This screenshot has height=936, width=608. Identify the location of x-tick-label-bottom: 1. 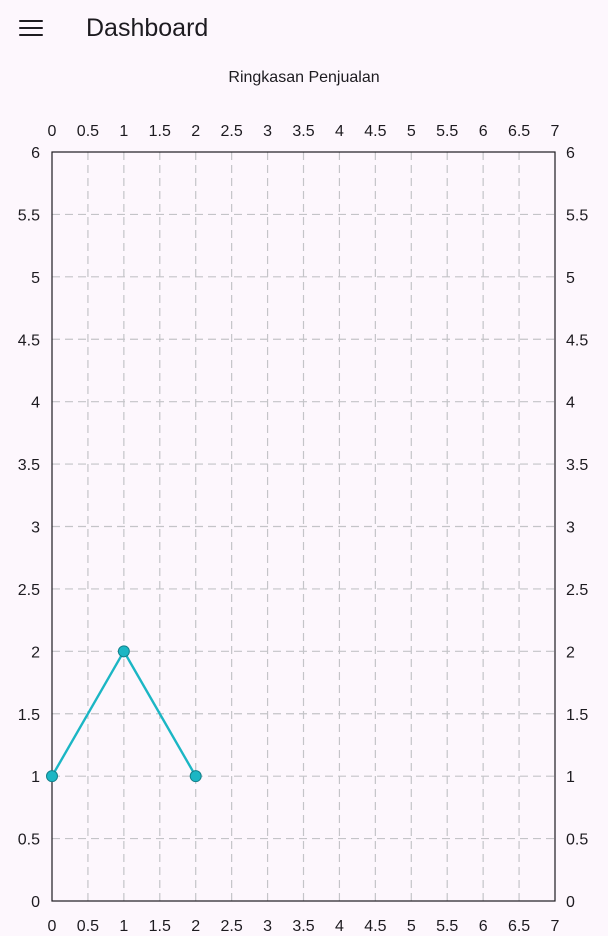
(123, 926).